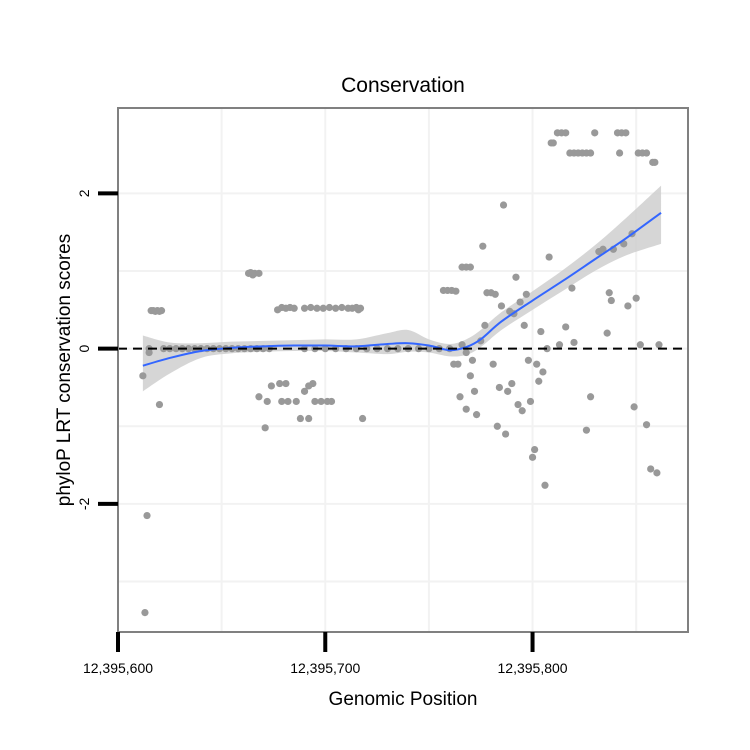 The image size is (750, 750). What do you see at coordinates (325, 668) in the screenshot?
I see `x-tick-label: 12,395,700` at bounding box center [325, 668].